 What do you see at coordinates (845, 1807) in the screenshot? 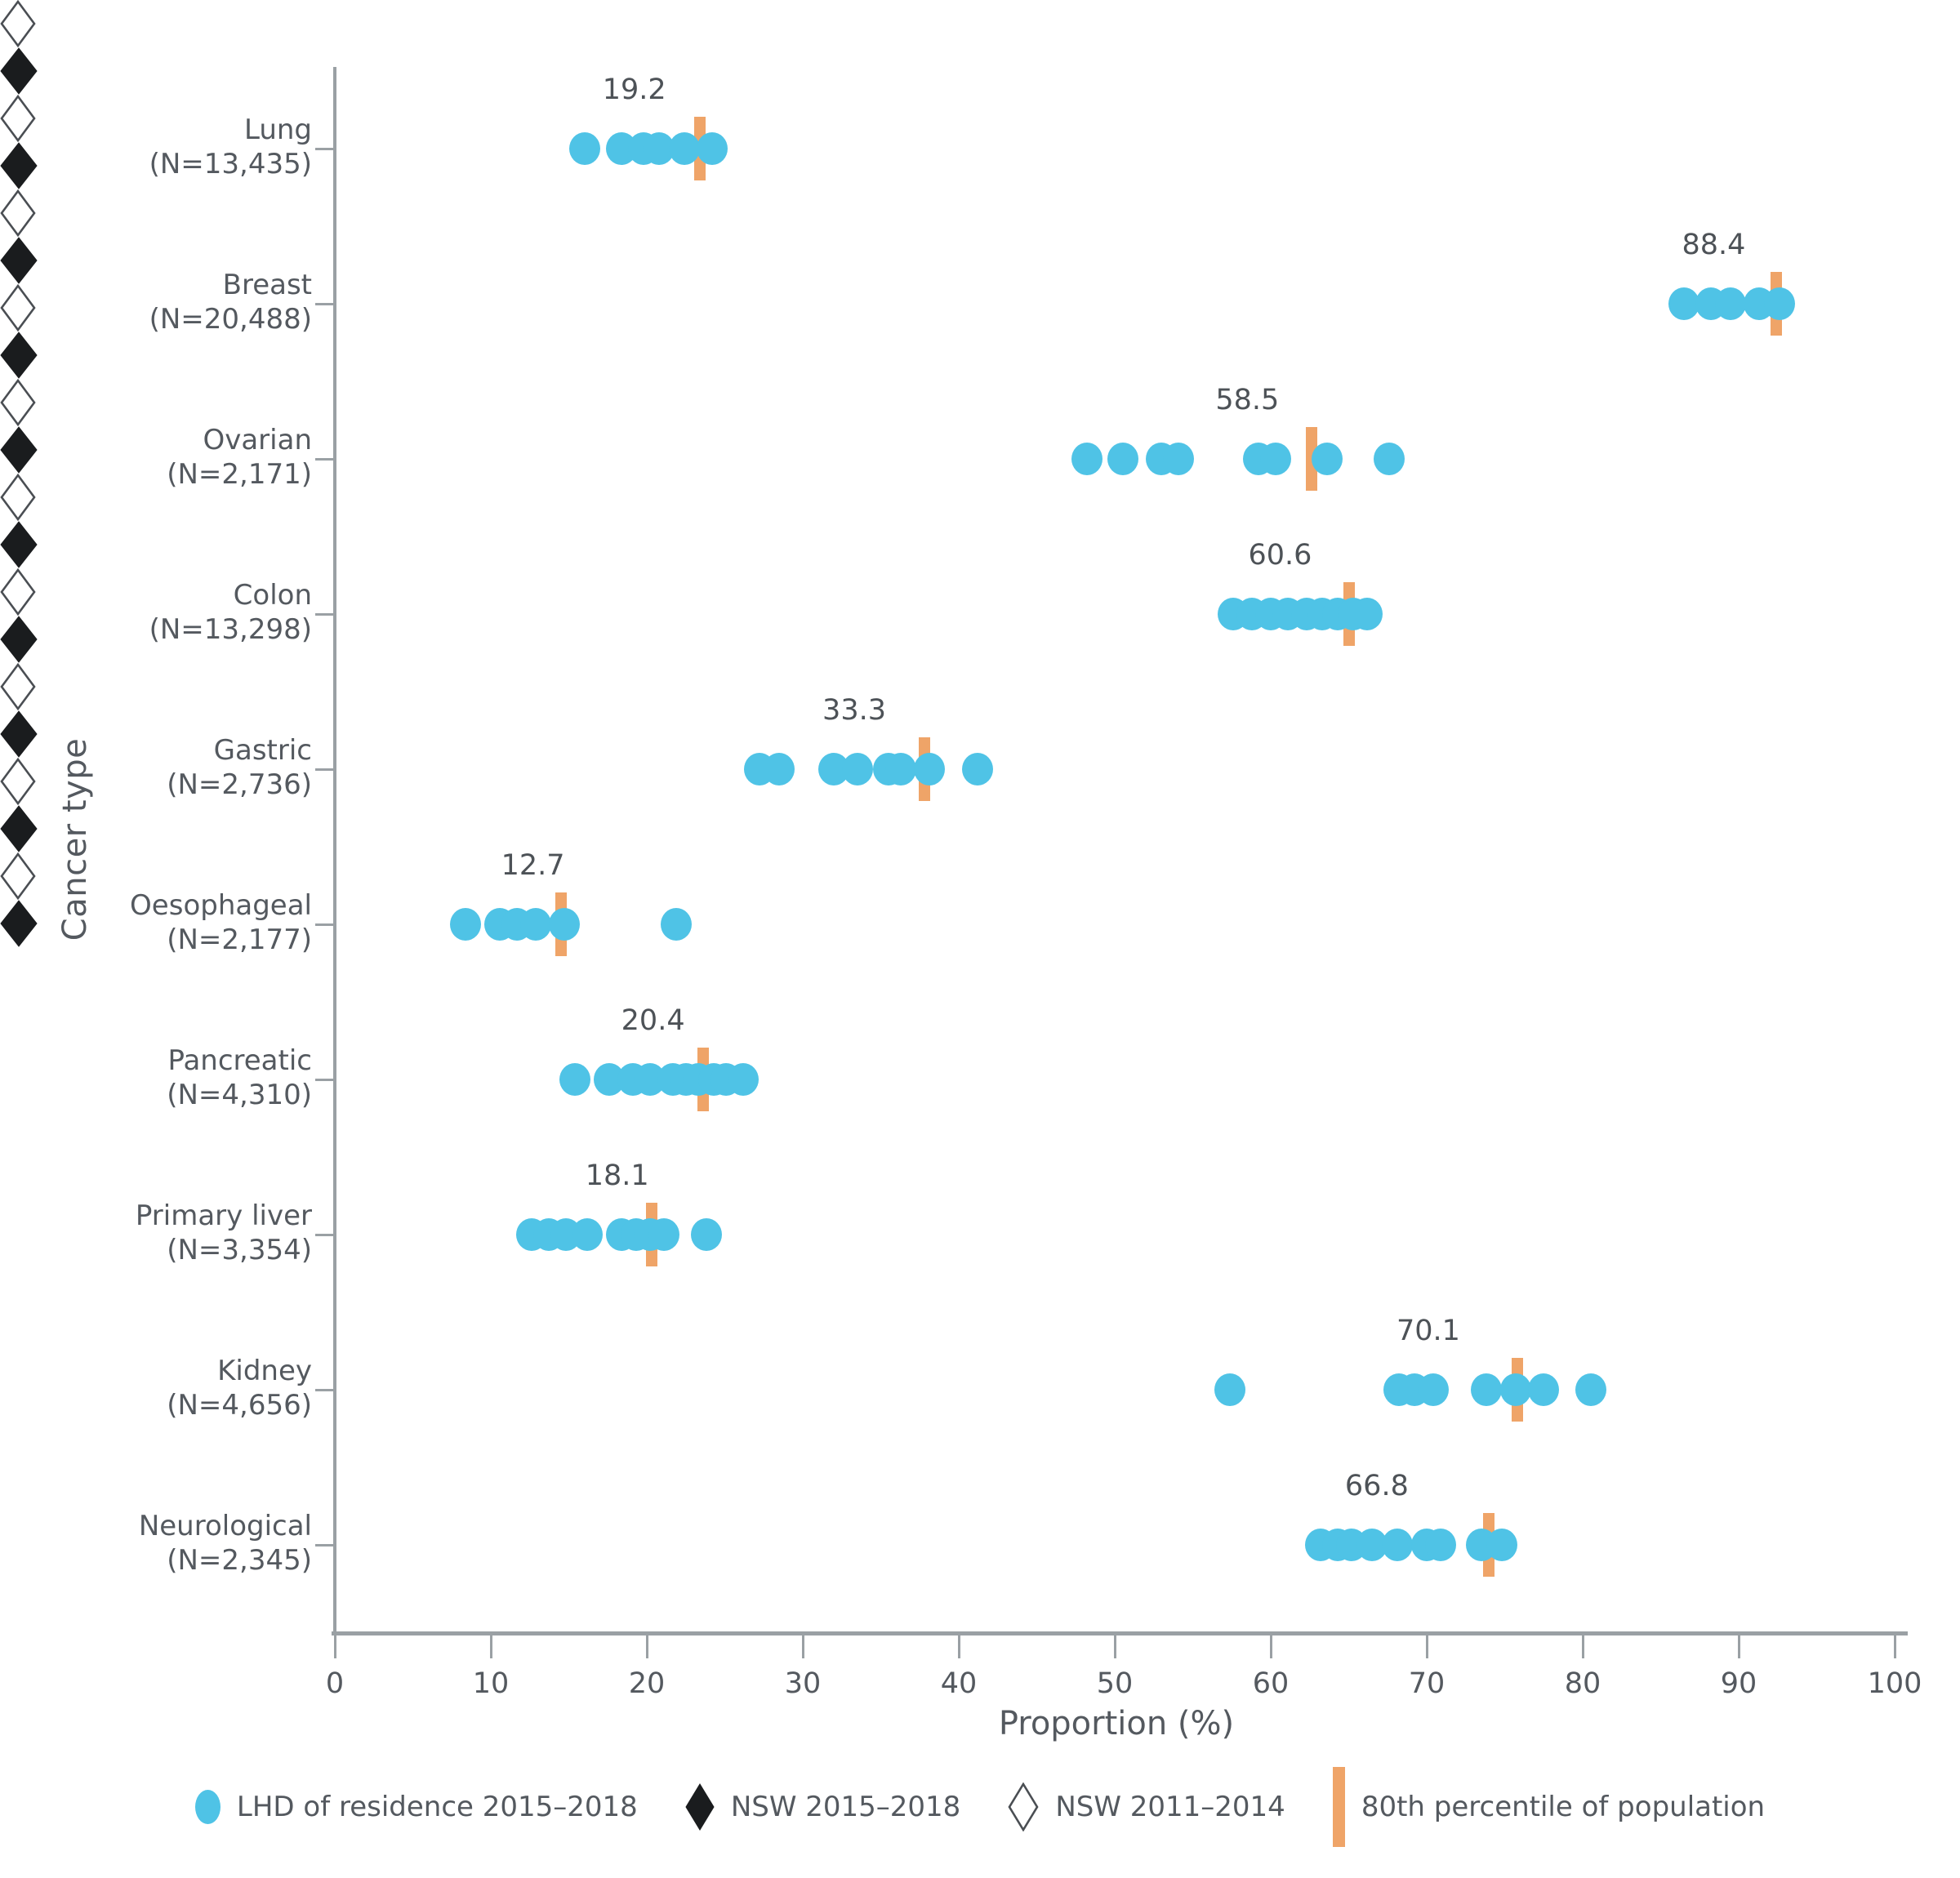
I see `legend-label: NSW 2015–2018` at bounding box center [845, 1807].